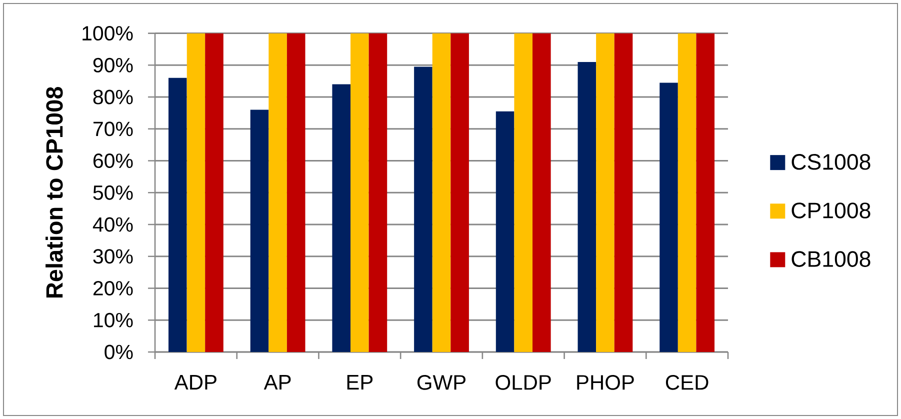  Describe the element at coordinates (113, 288) in the screenshot. I see `y-tick-label: 20%` at that location.